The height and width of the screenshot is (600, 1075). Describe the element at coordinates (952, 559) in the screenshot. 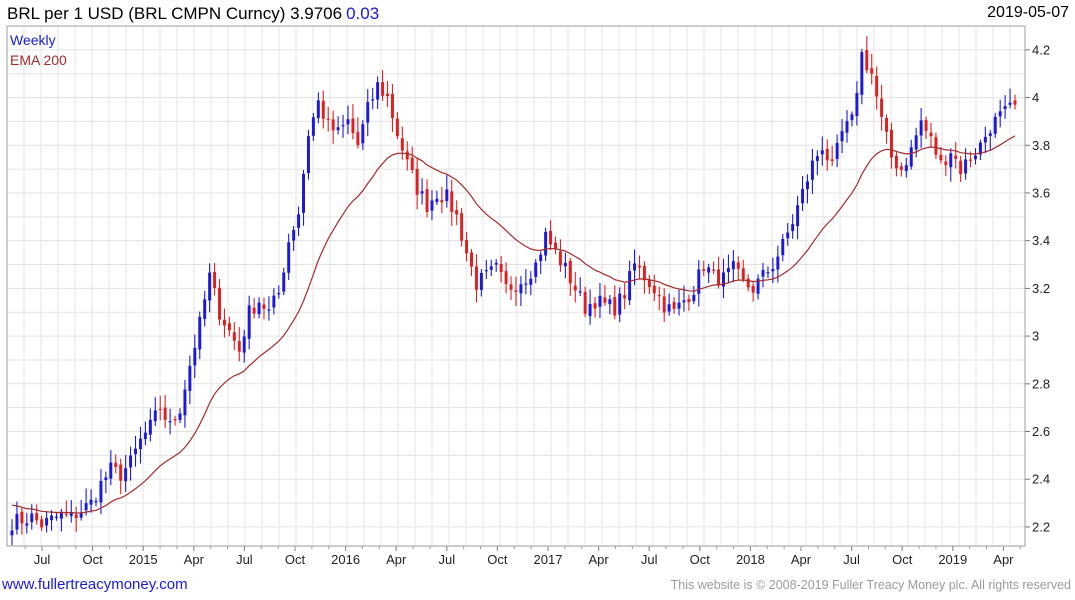

I see `x-tick-label: 2019` at that location.